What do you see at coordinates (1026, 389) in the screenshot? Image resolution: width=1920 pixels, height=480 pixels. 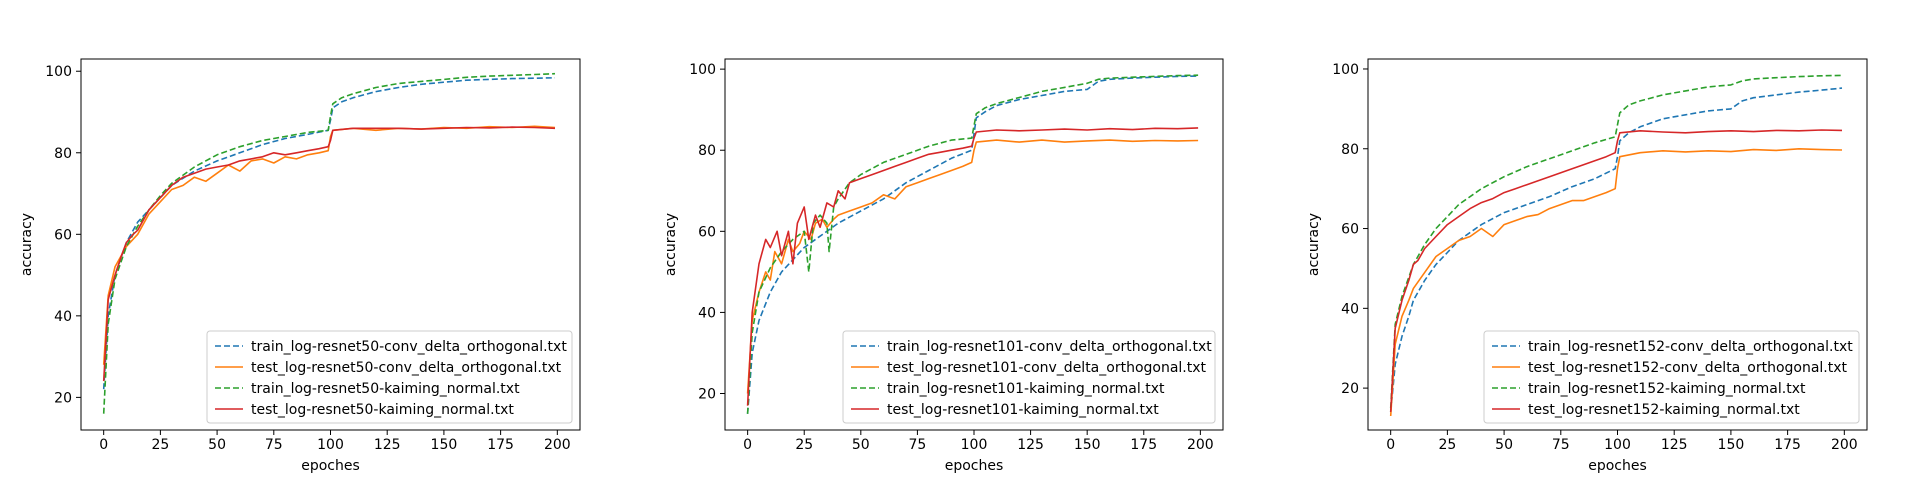 I see `legend-entry: train_log-resnet101-kaiming_normal.txt` at bounding box center [1026, 389].